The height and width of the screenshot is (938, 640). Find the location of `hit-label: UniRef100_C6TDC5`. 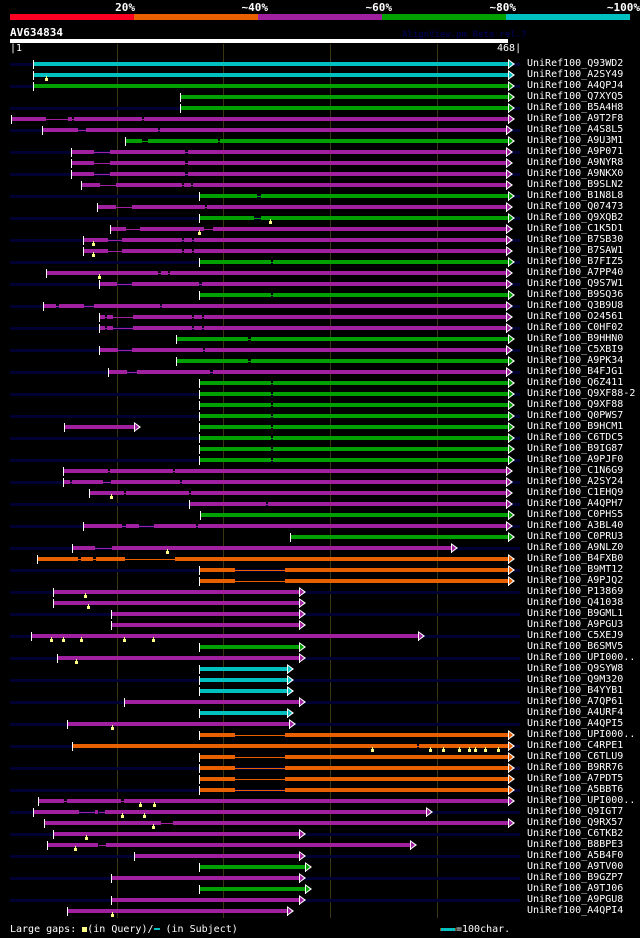

hit-label: UniRef100_C6TDC5 is located at coordinates (575, 437).